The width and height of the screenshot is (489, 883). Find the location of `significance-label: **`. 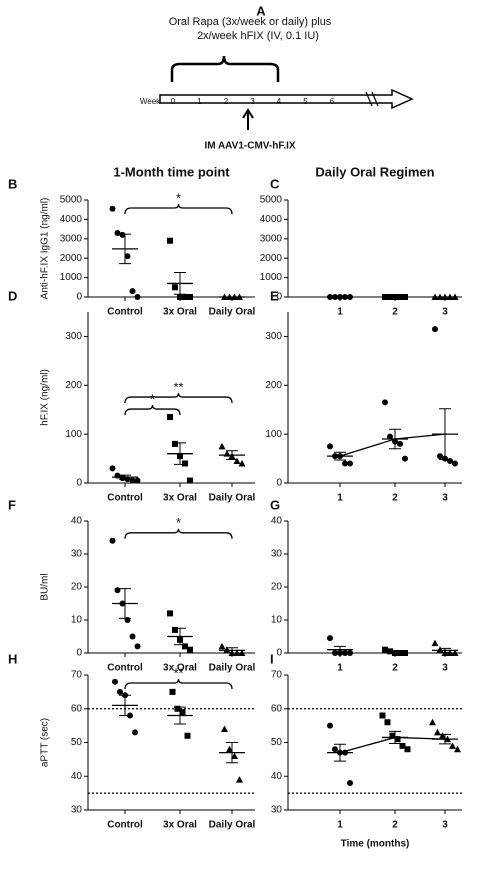

significance-label: ** is located at coordinates (178, 386).